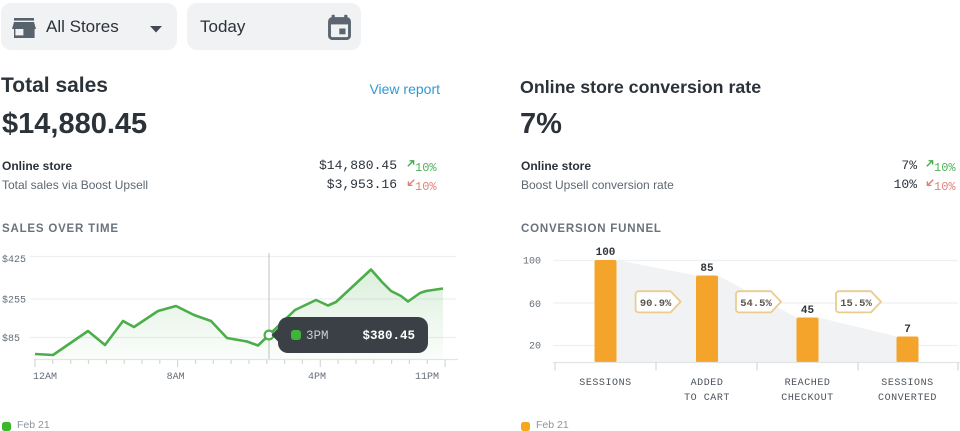 The height and width of the screenshot is (431, 960). What do you see at coordinates (11, 339) in the screenshot?
I see `svg-text: $85` at bounding box center [11, 339].